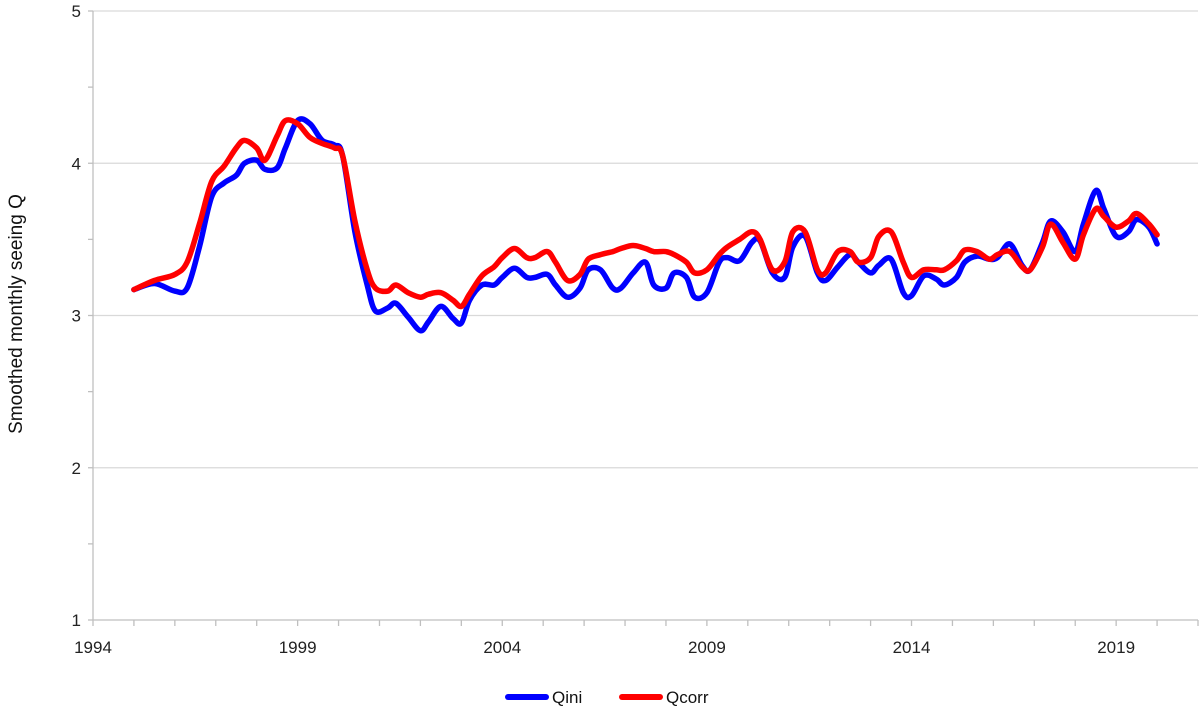 This screenshot has width=1200, height=711. I want to click on legend: Qini Qcorr, so click(607, 697).